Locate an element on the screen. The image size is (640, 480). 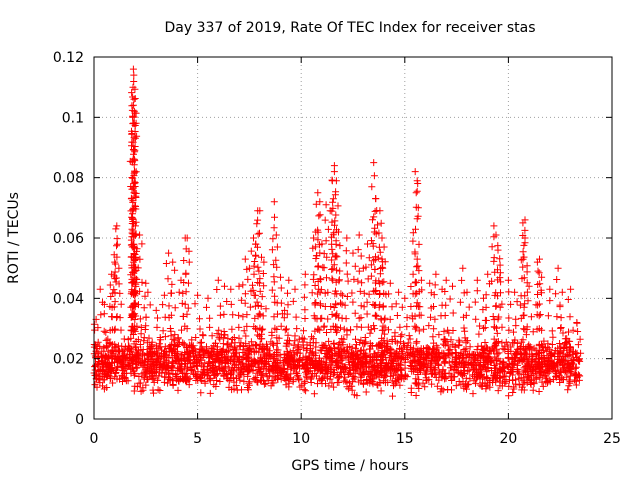
x-tick-label: 5 is located at coordinates (197, 439).